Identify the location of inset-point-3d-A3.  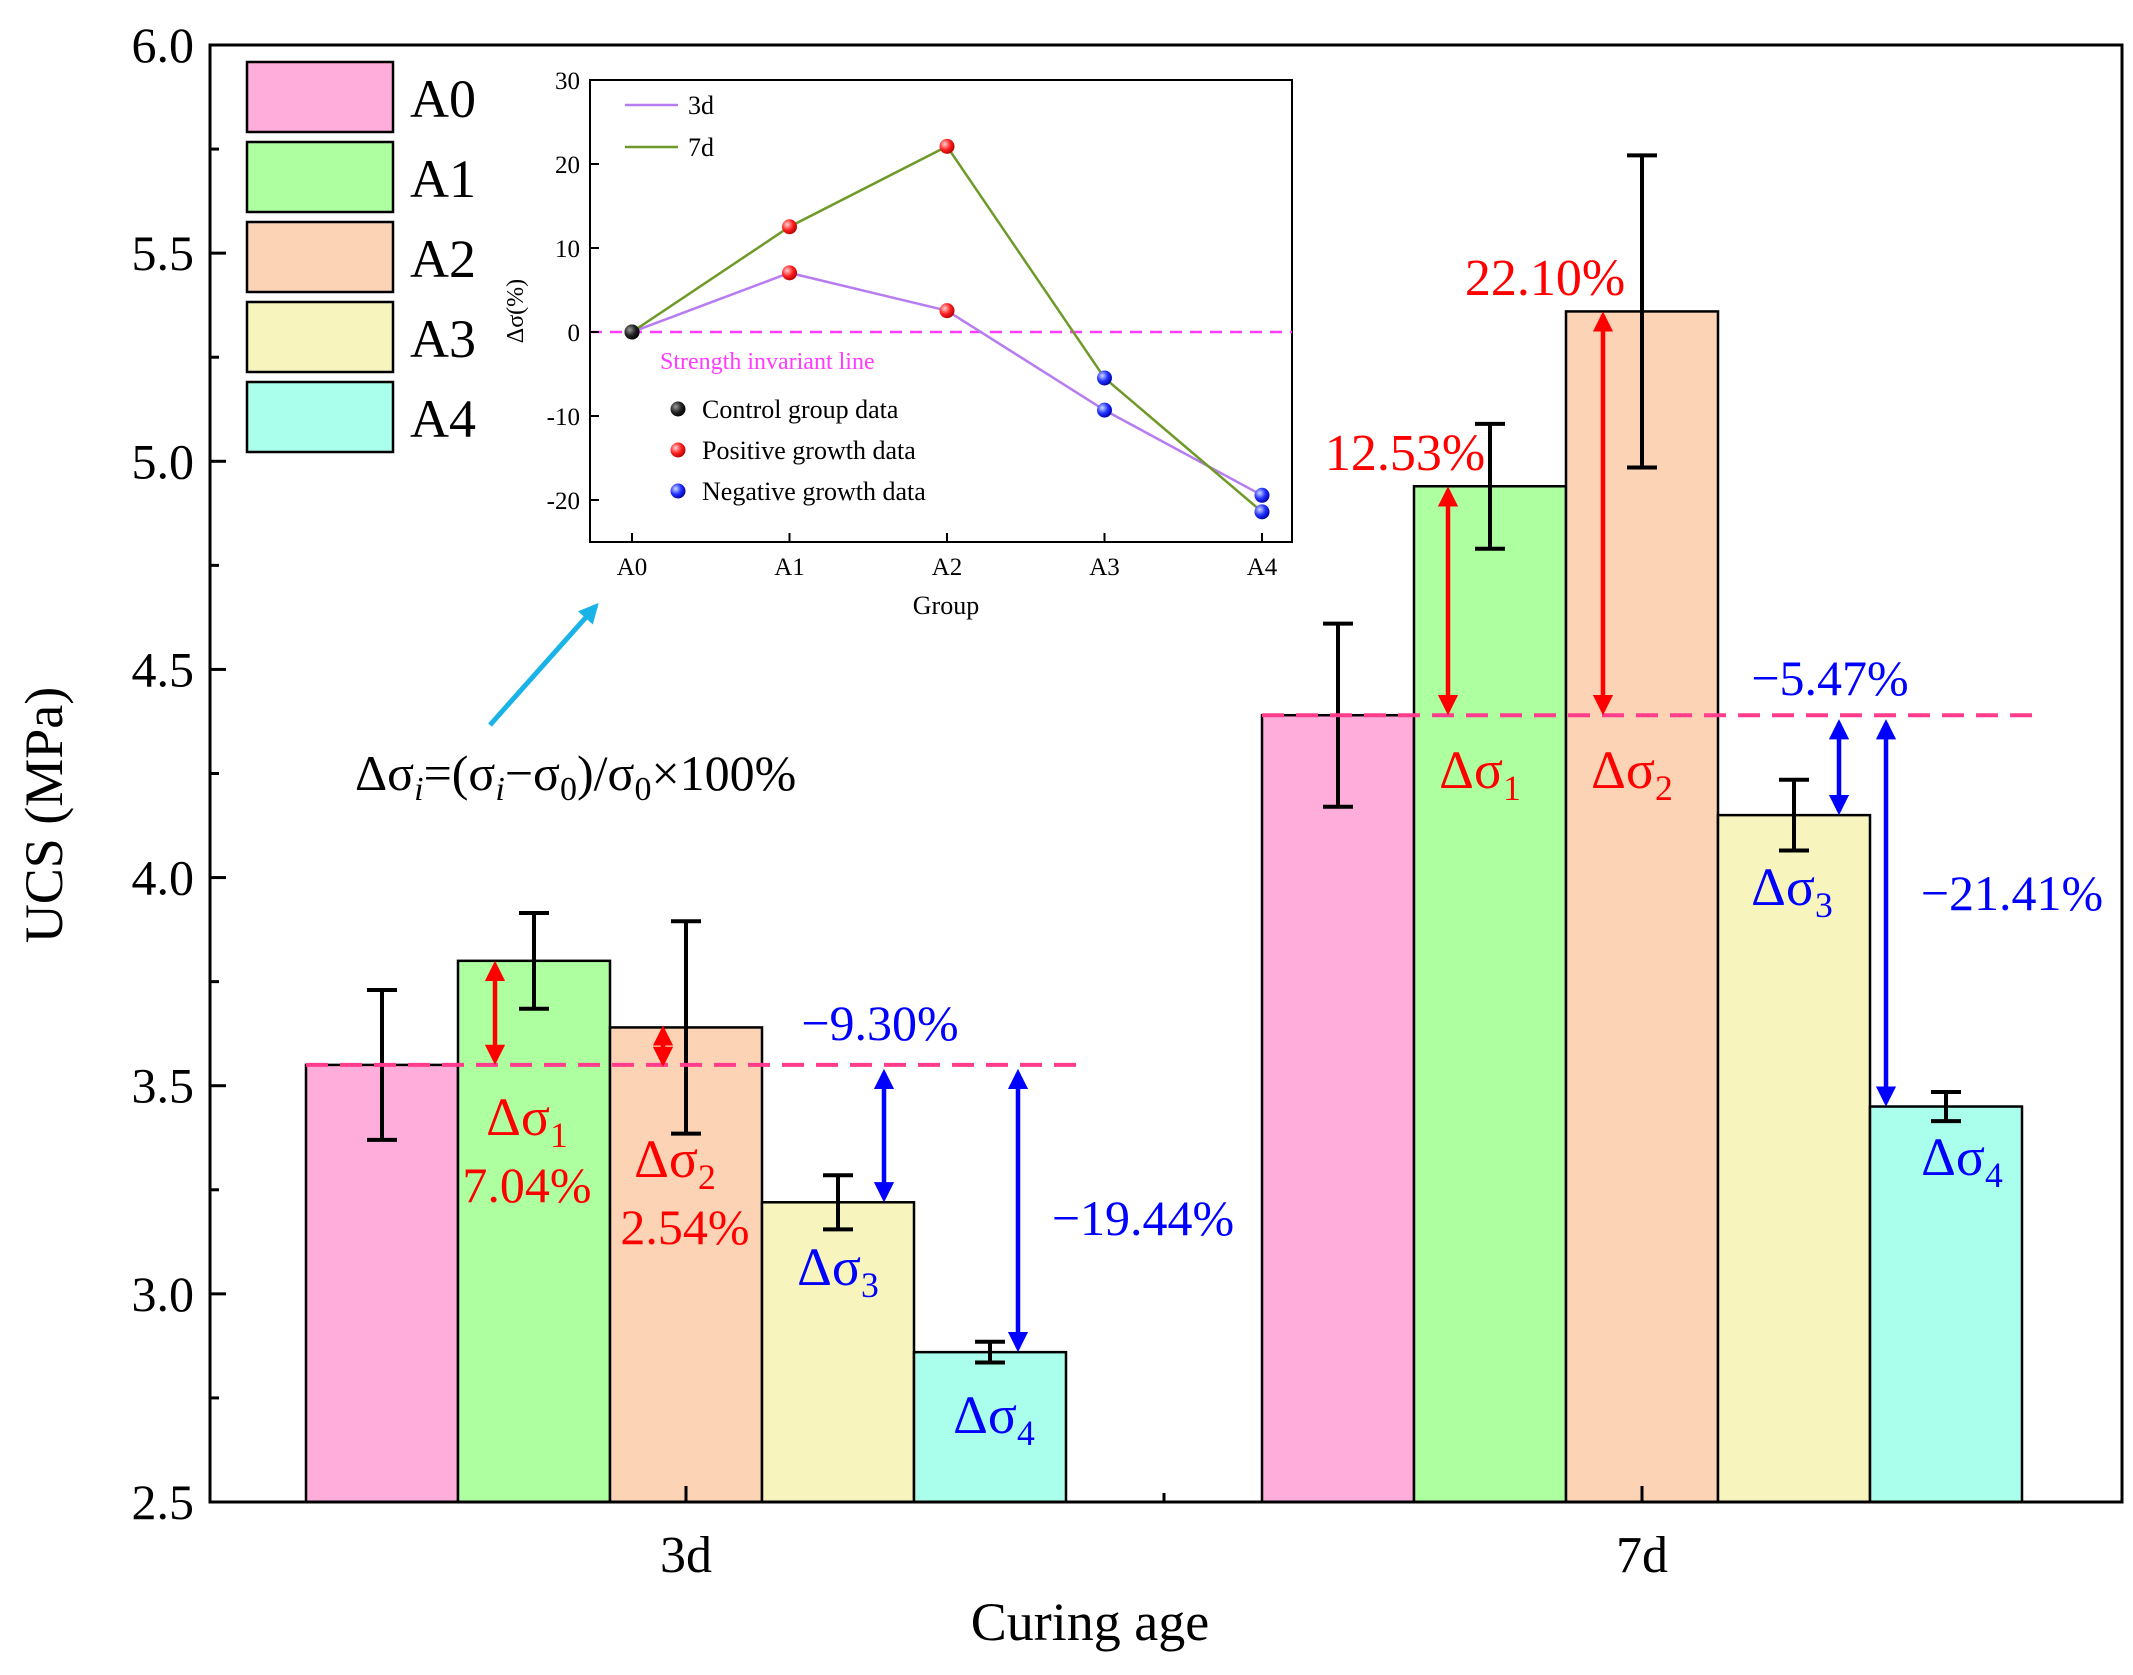
(1104, 410).